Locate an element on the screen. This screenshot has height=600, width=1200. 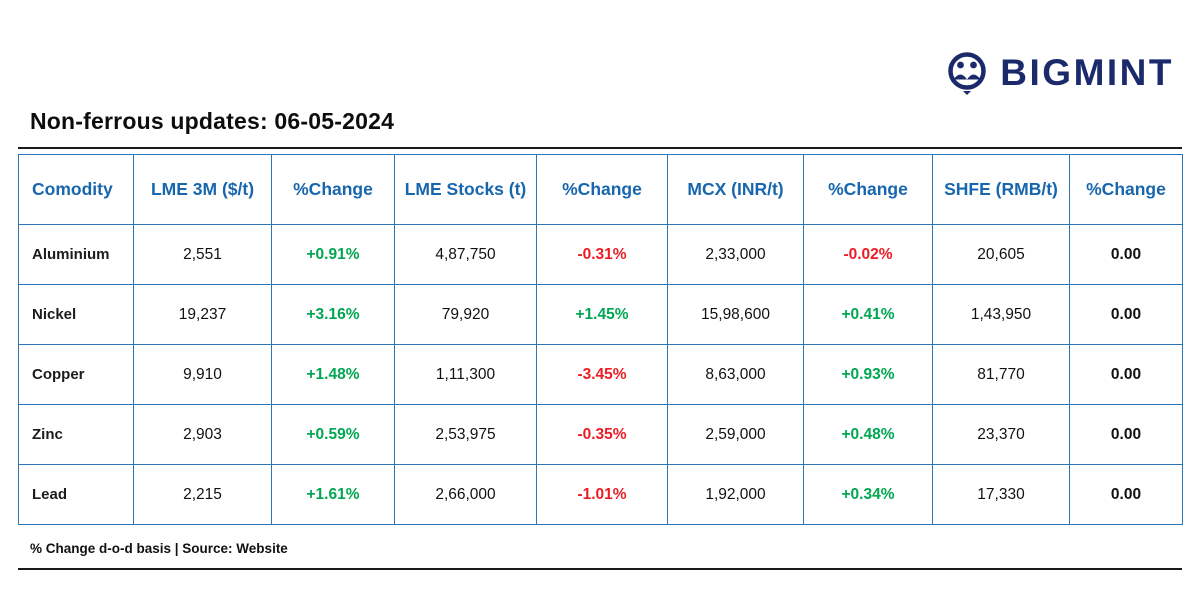
value-cell: 19,237 is located at coordinates (202, 314).